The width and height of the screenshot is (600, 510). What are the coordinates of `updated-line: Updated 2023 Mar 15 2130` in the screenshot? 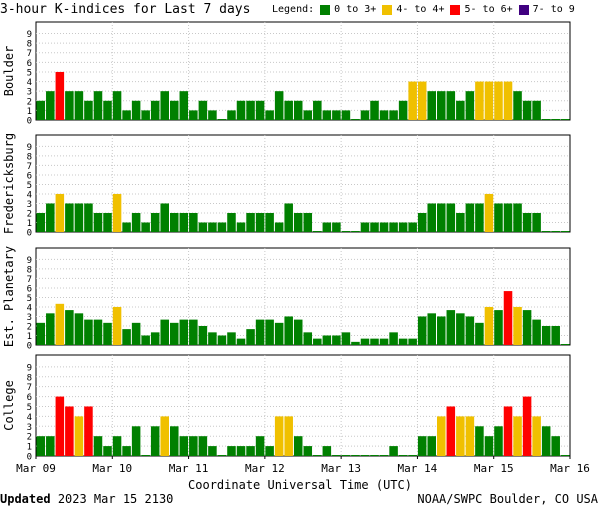 It's located at (86, 499).